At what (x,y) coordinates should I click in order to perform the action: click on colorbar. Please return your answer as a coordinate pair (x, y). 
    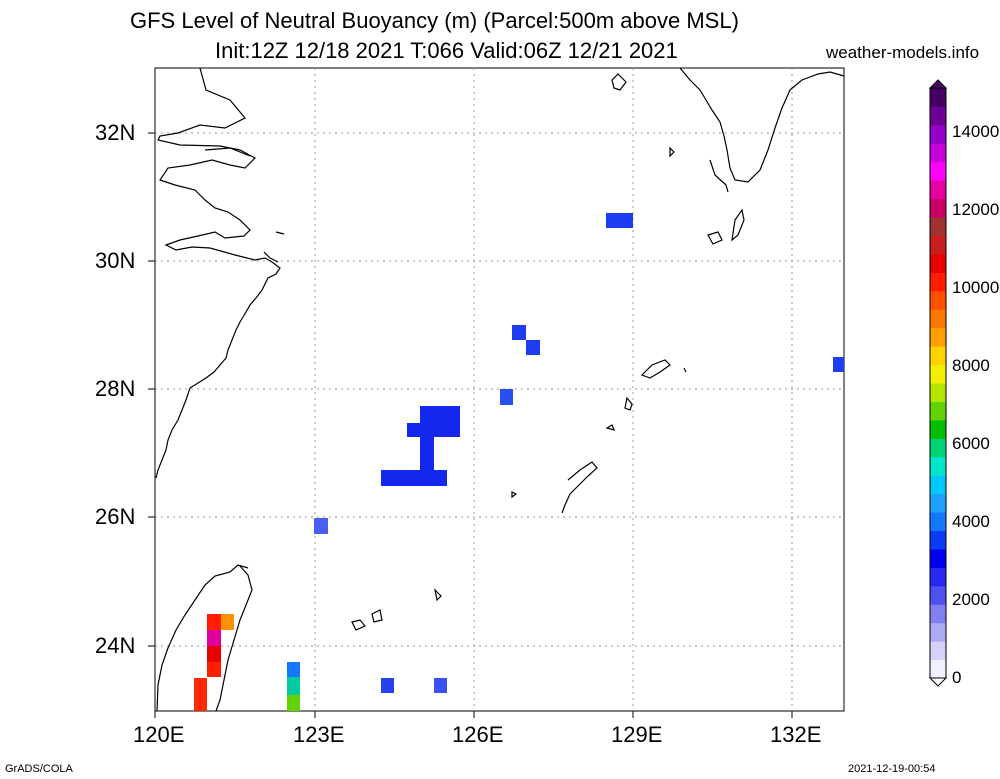
    Looking at the image, I should click on (938, 383).